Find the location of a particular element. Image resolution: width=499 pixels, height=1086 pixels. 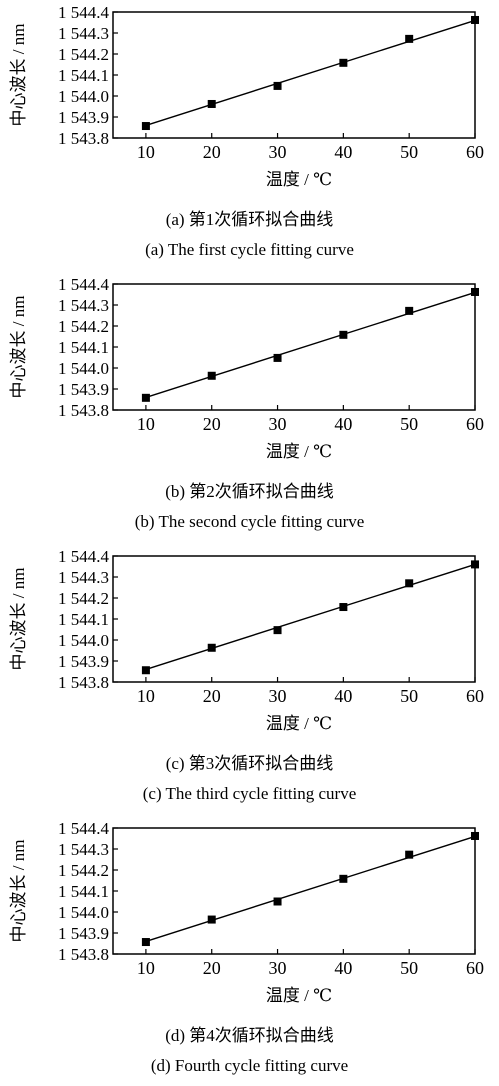

caption-en-b: (b) The second cycle fitting curve is located at coordinates (249, 521).